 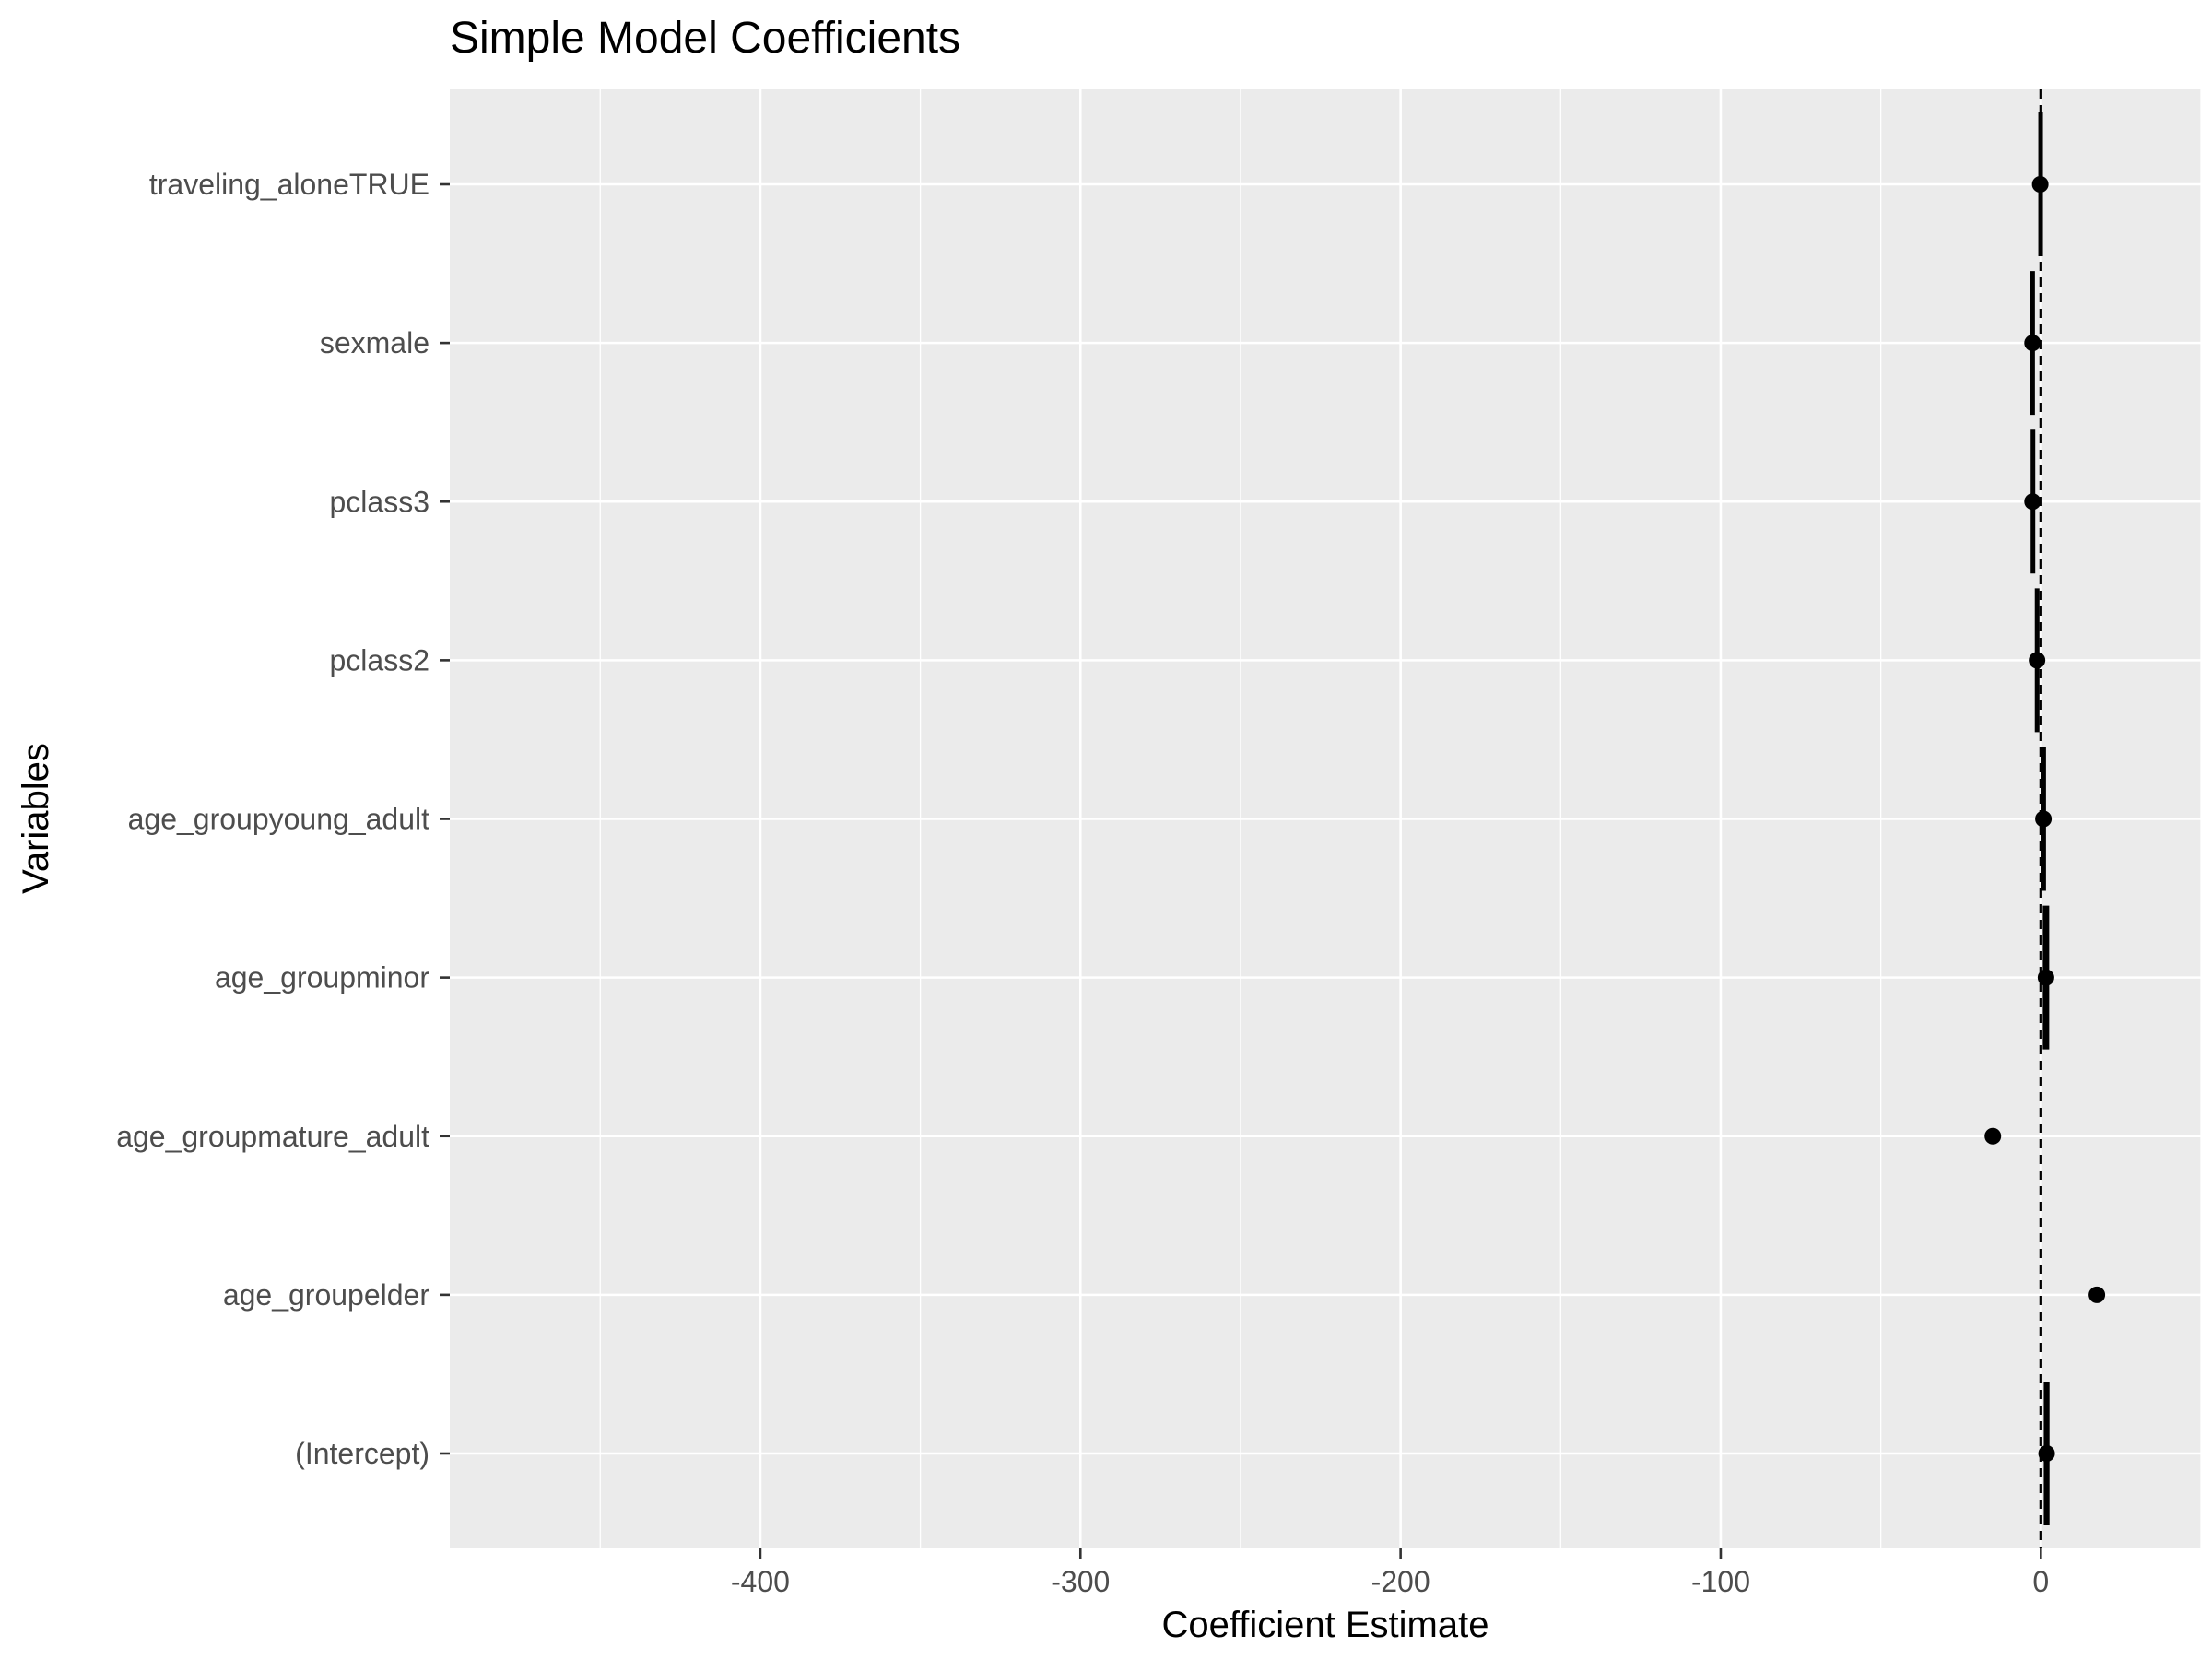 What do you see at coordinates (326, 1295) in the screenshot?
I see `y-tick-label: age_groupelder` at bounding box center [326, 1295].